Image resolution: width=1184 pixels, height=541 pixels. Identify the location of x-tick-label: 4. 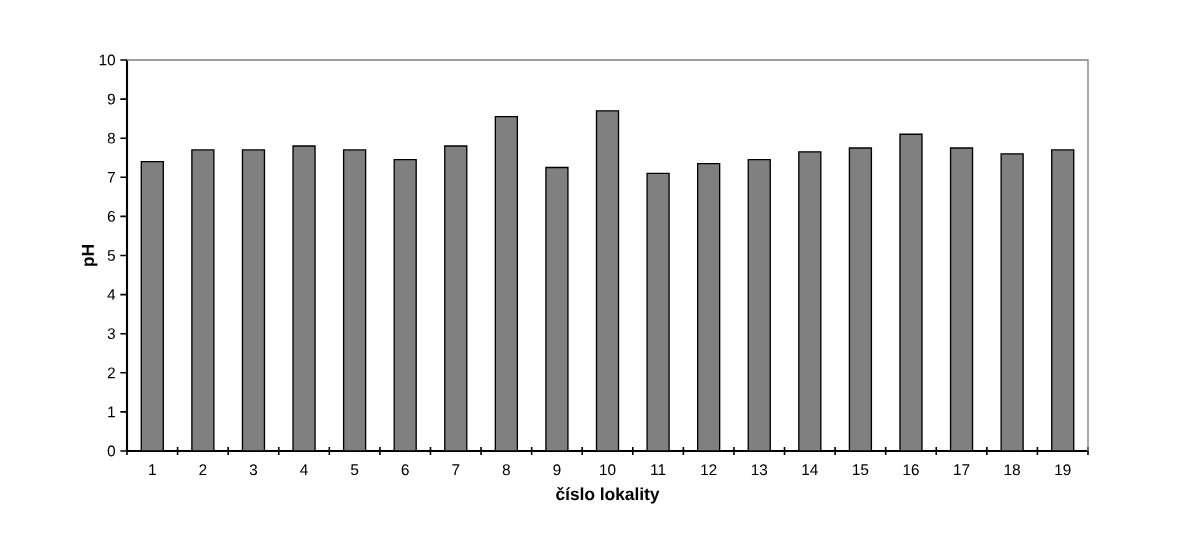
(304, 469).